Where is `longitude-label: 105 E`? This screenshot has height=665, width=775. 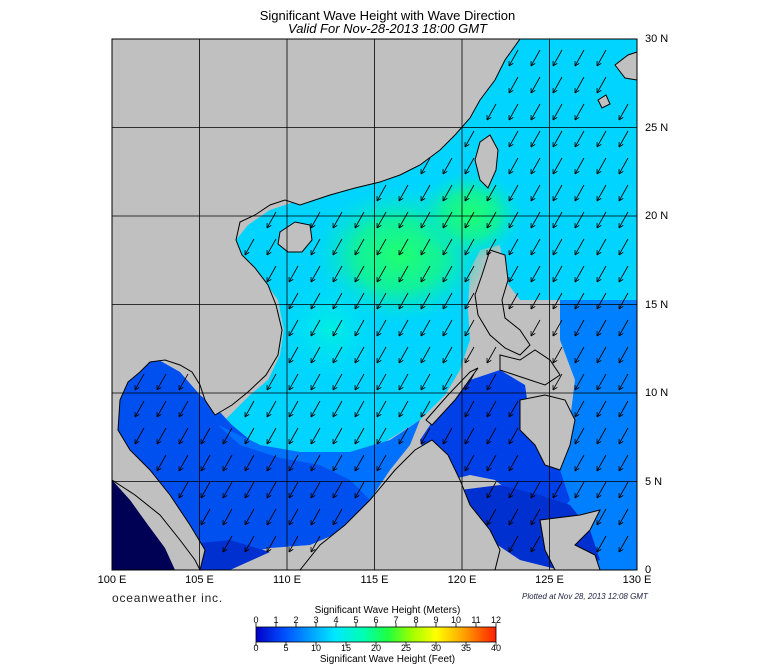
longitude-label: 105 E is located at coordinates (199, 580).